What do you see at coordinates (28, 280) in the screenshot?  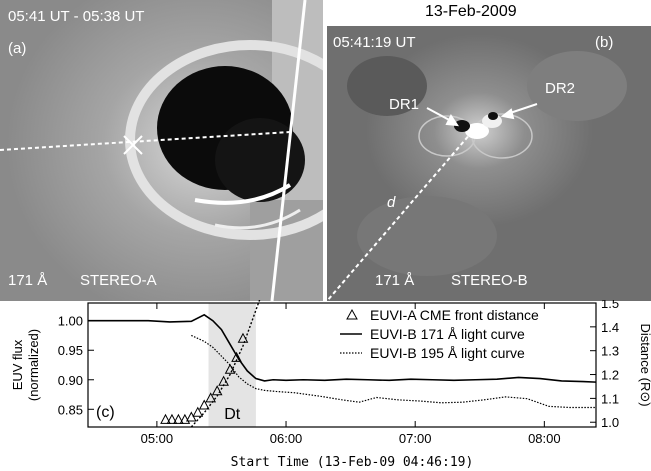 I see `panel-a-wavelength: 171 Å` at bounding box center [28, 280].